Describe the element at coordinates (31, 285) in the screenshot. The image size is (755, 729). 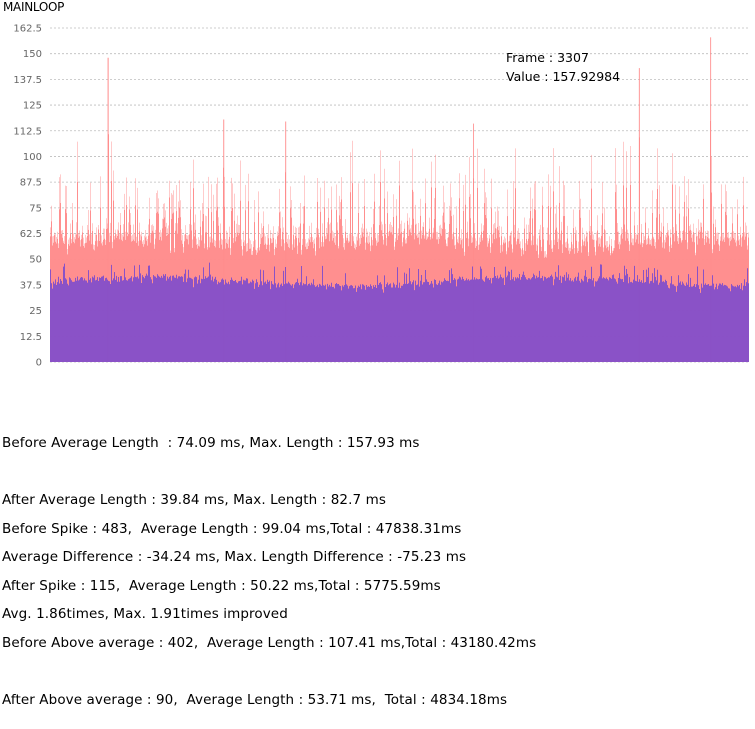
I see `y-tick-label: 37.5` at that location.